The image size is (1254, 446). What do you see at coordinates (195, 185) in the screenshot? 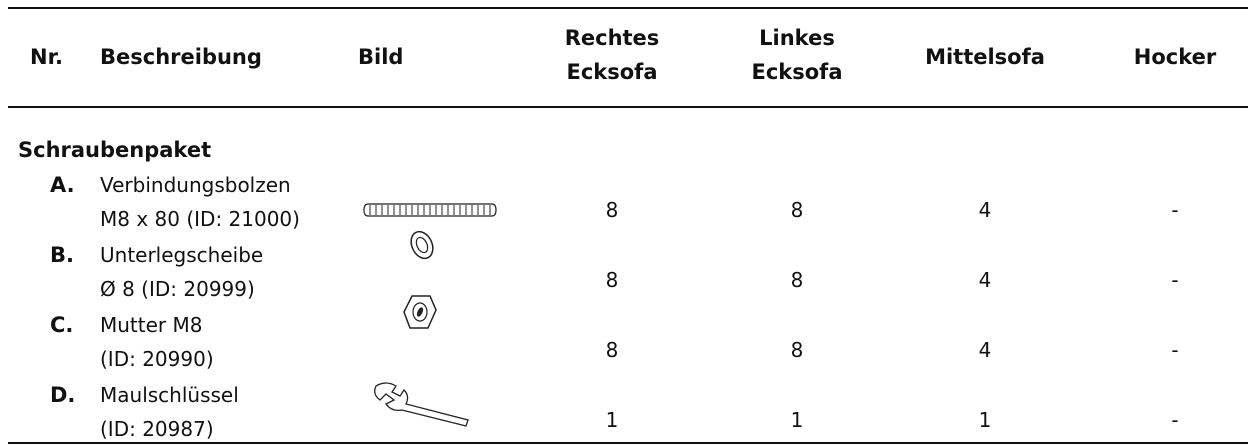
I see `description: Verbindungsbolzen` at bounding box center [195, 185].